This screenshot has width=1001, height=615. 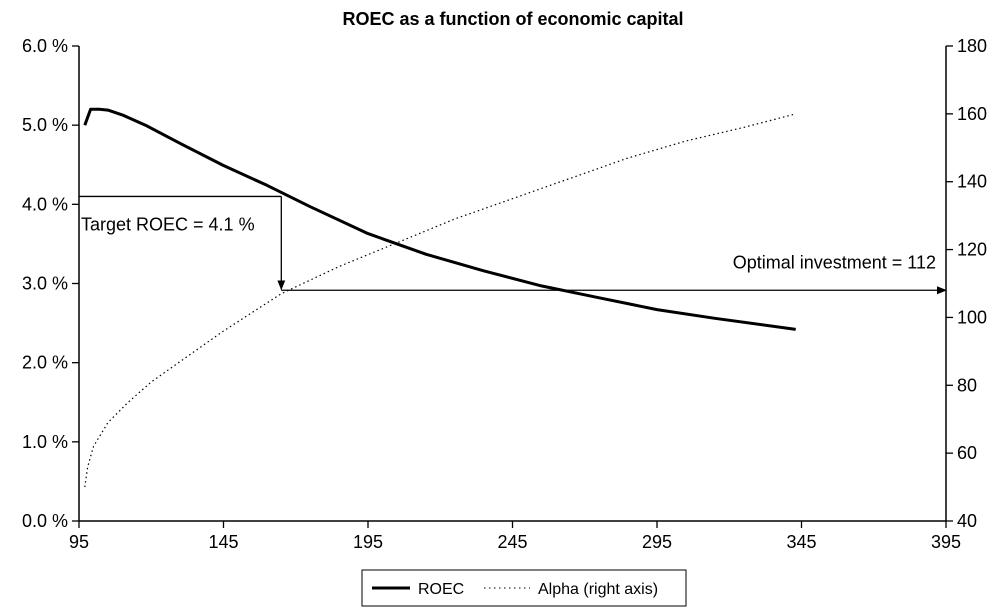 What do you see at coordinates (45, 442) in the screenshot?
I see `y-tick-label: 1.0 %` at bounding box center [45, 442].